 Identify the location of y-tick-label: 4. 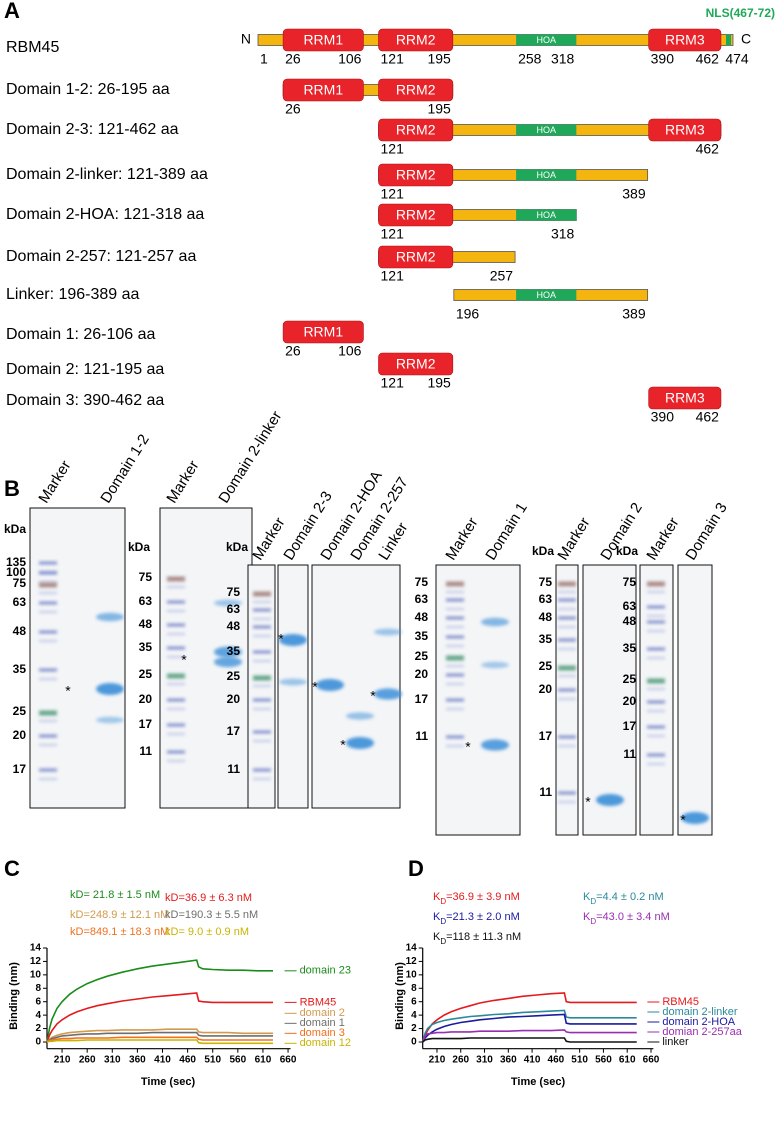
(414, 1015).